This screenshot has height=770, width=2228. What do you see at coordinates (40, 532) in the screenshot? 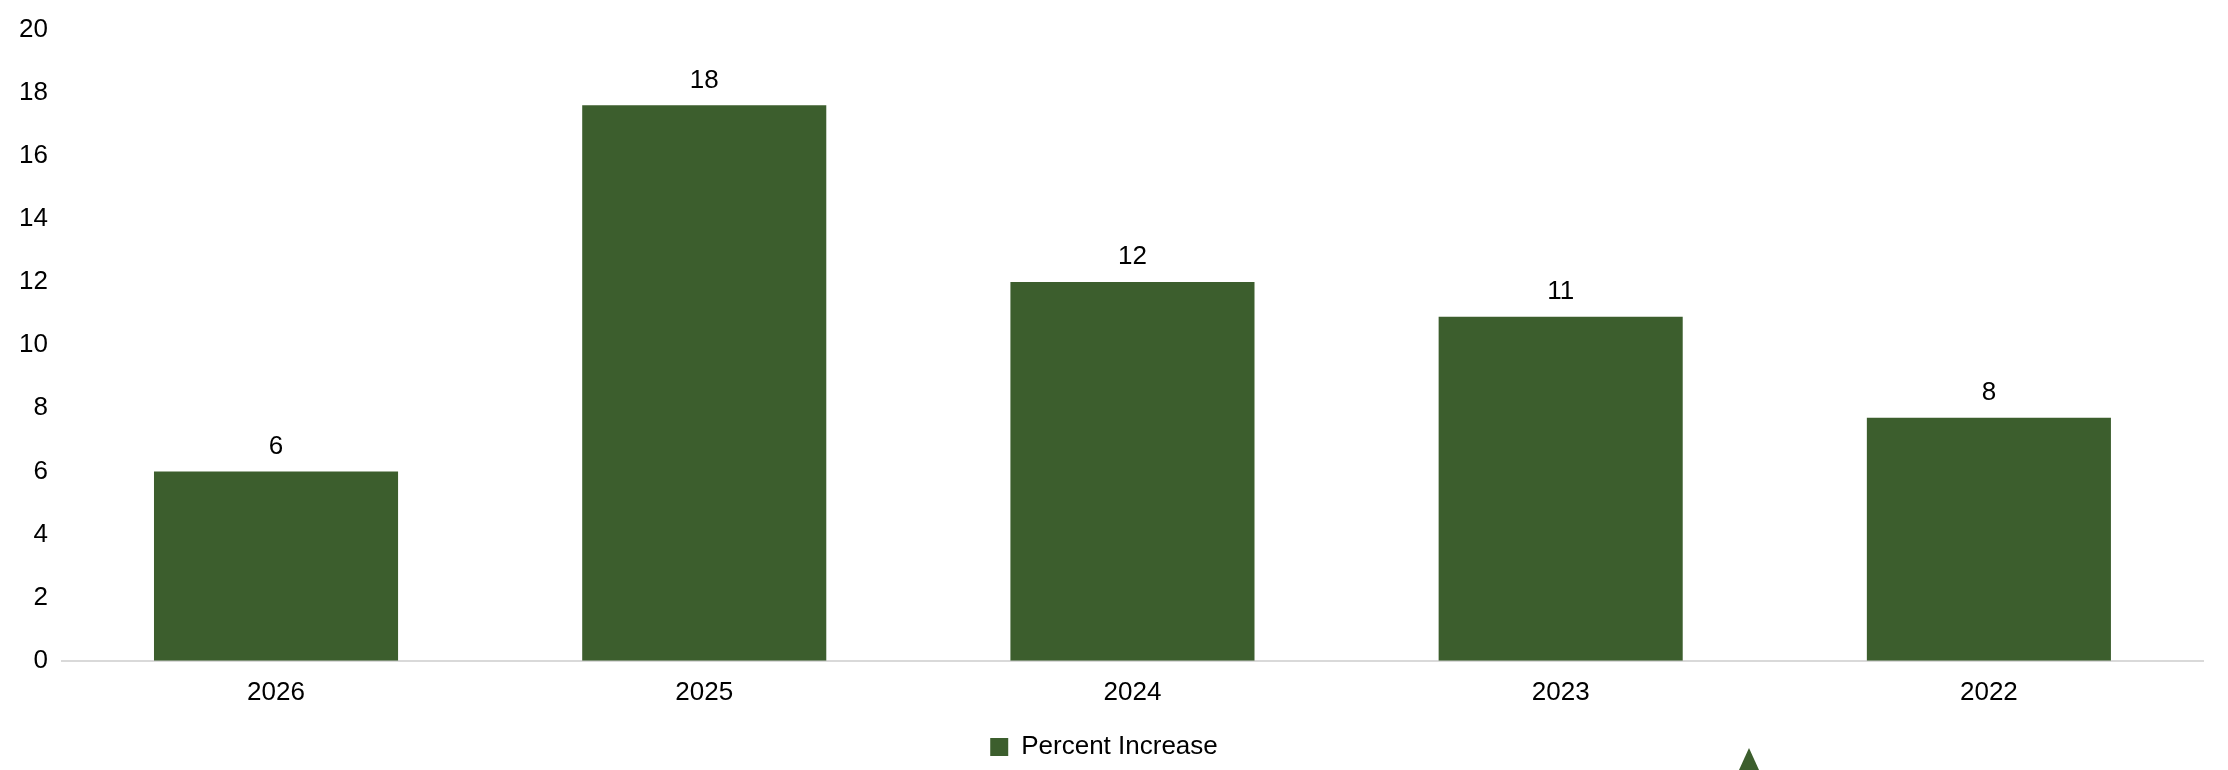
I see `y-tick-label: 4` at bounding box center [40, 532].